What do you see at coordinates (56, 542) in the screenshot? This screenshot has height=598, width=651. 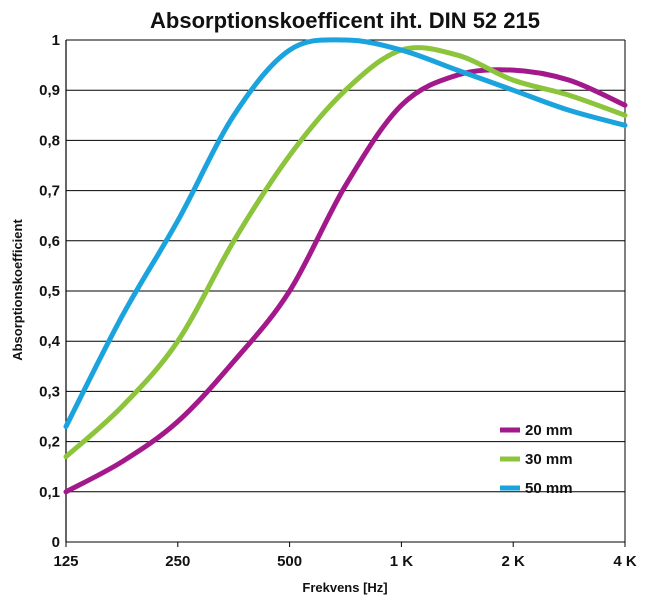 I see `y-tick-label: 0` at bounding box center [56, 542].